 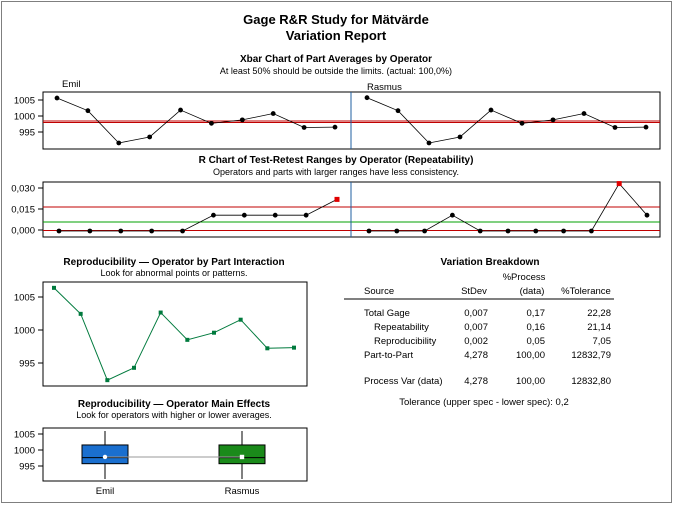 What do you see at coordinates (336, 59) in the screenshot?
I see `xbar-heading: Xbar Chart of Part Averages by Operator` at bounding box center [336, 59].